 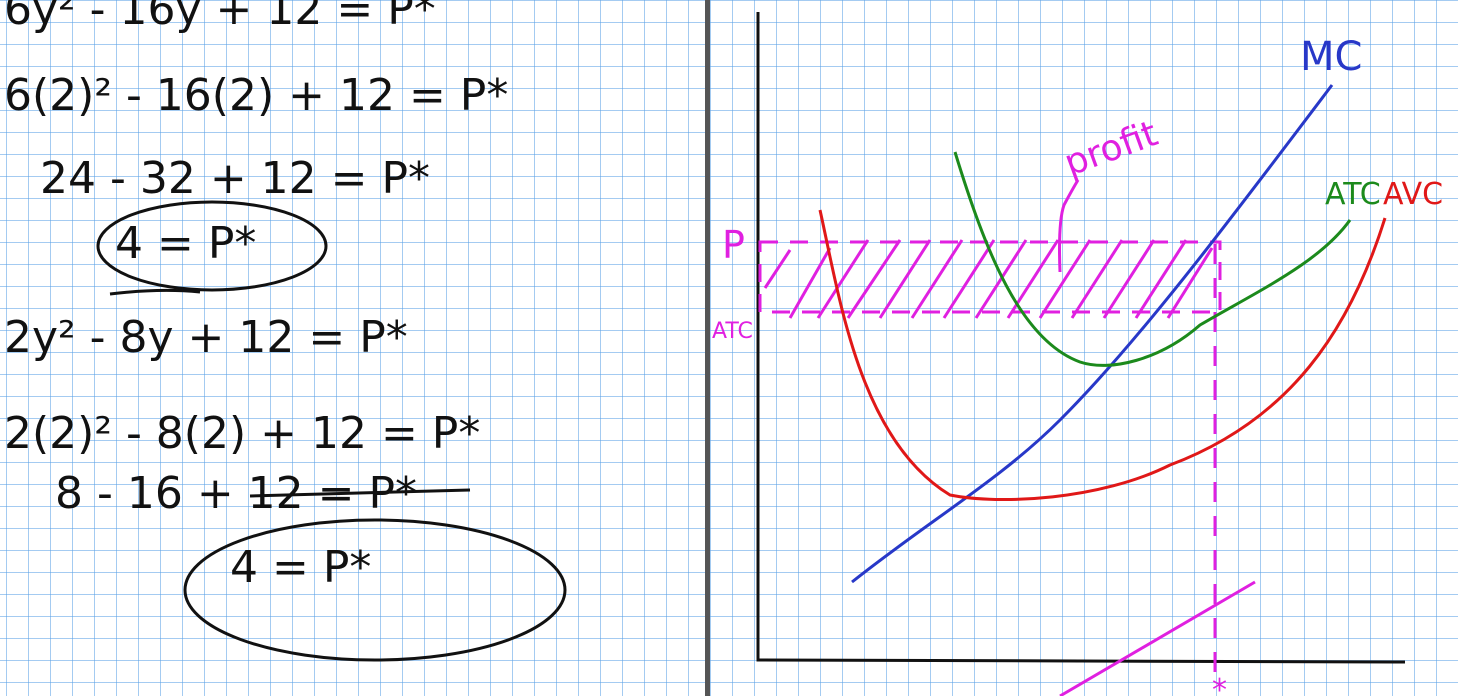 I want to click on strike-stroke, so click(x=360, y=493).